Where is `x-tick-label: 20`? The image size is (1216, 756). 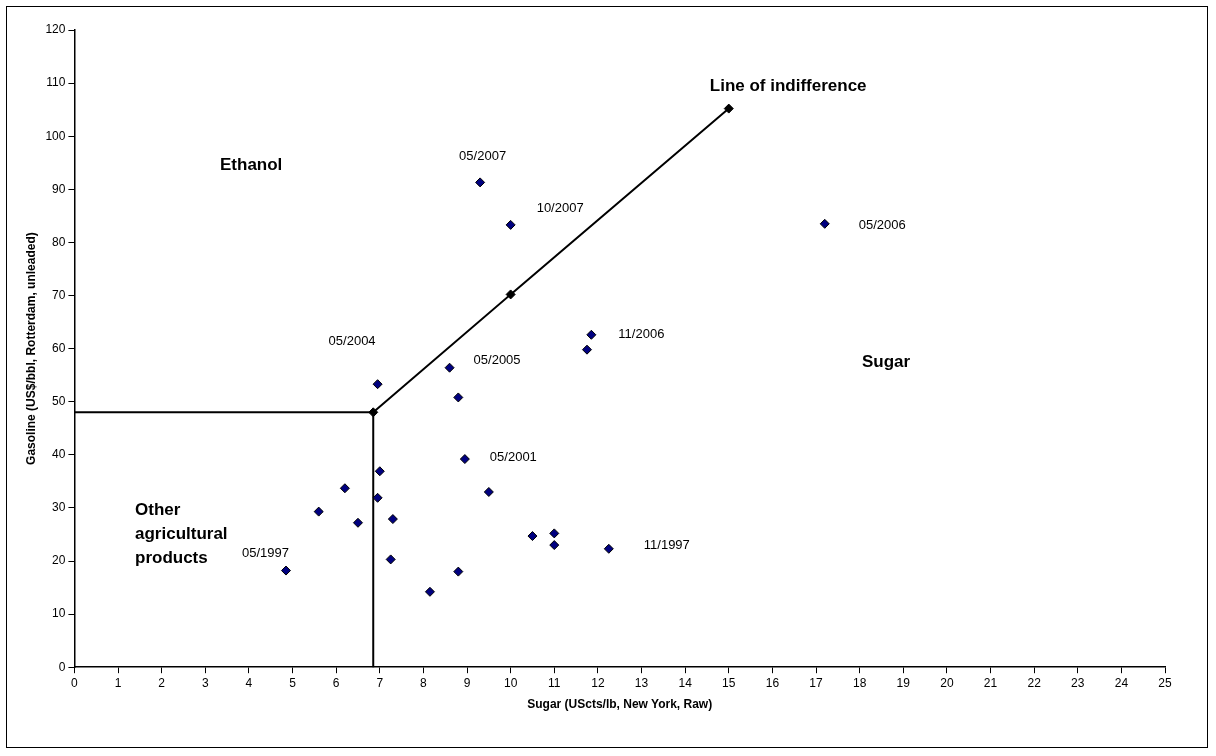 x-tick-label: 20 is located at coordinates (947, 682).